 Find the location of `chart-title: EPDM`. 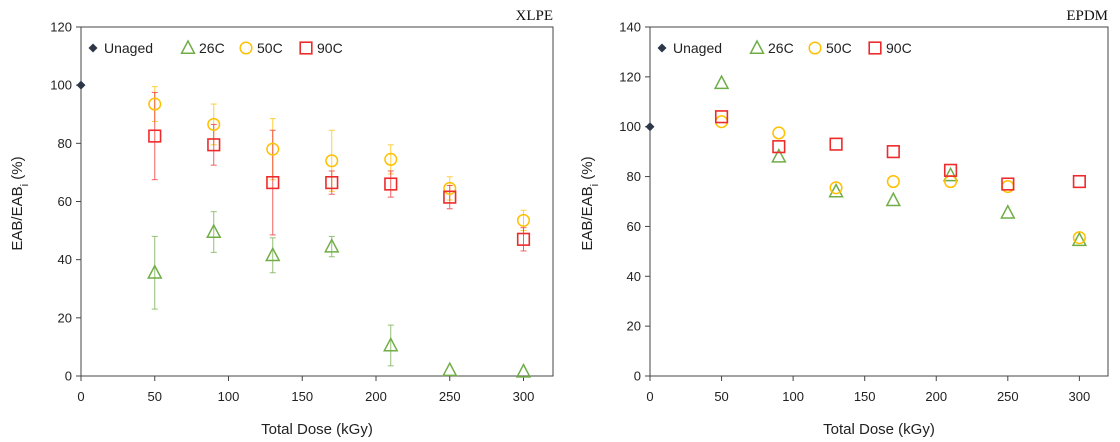

chart-title: EPDM is located at coordinates (1087, 16).